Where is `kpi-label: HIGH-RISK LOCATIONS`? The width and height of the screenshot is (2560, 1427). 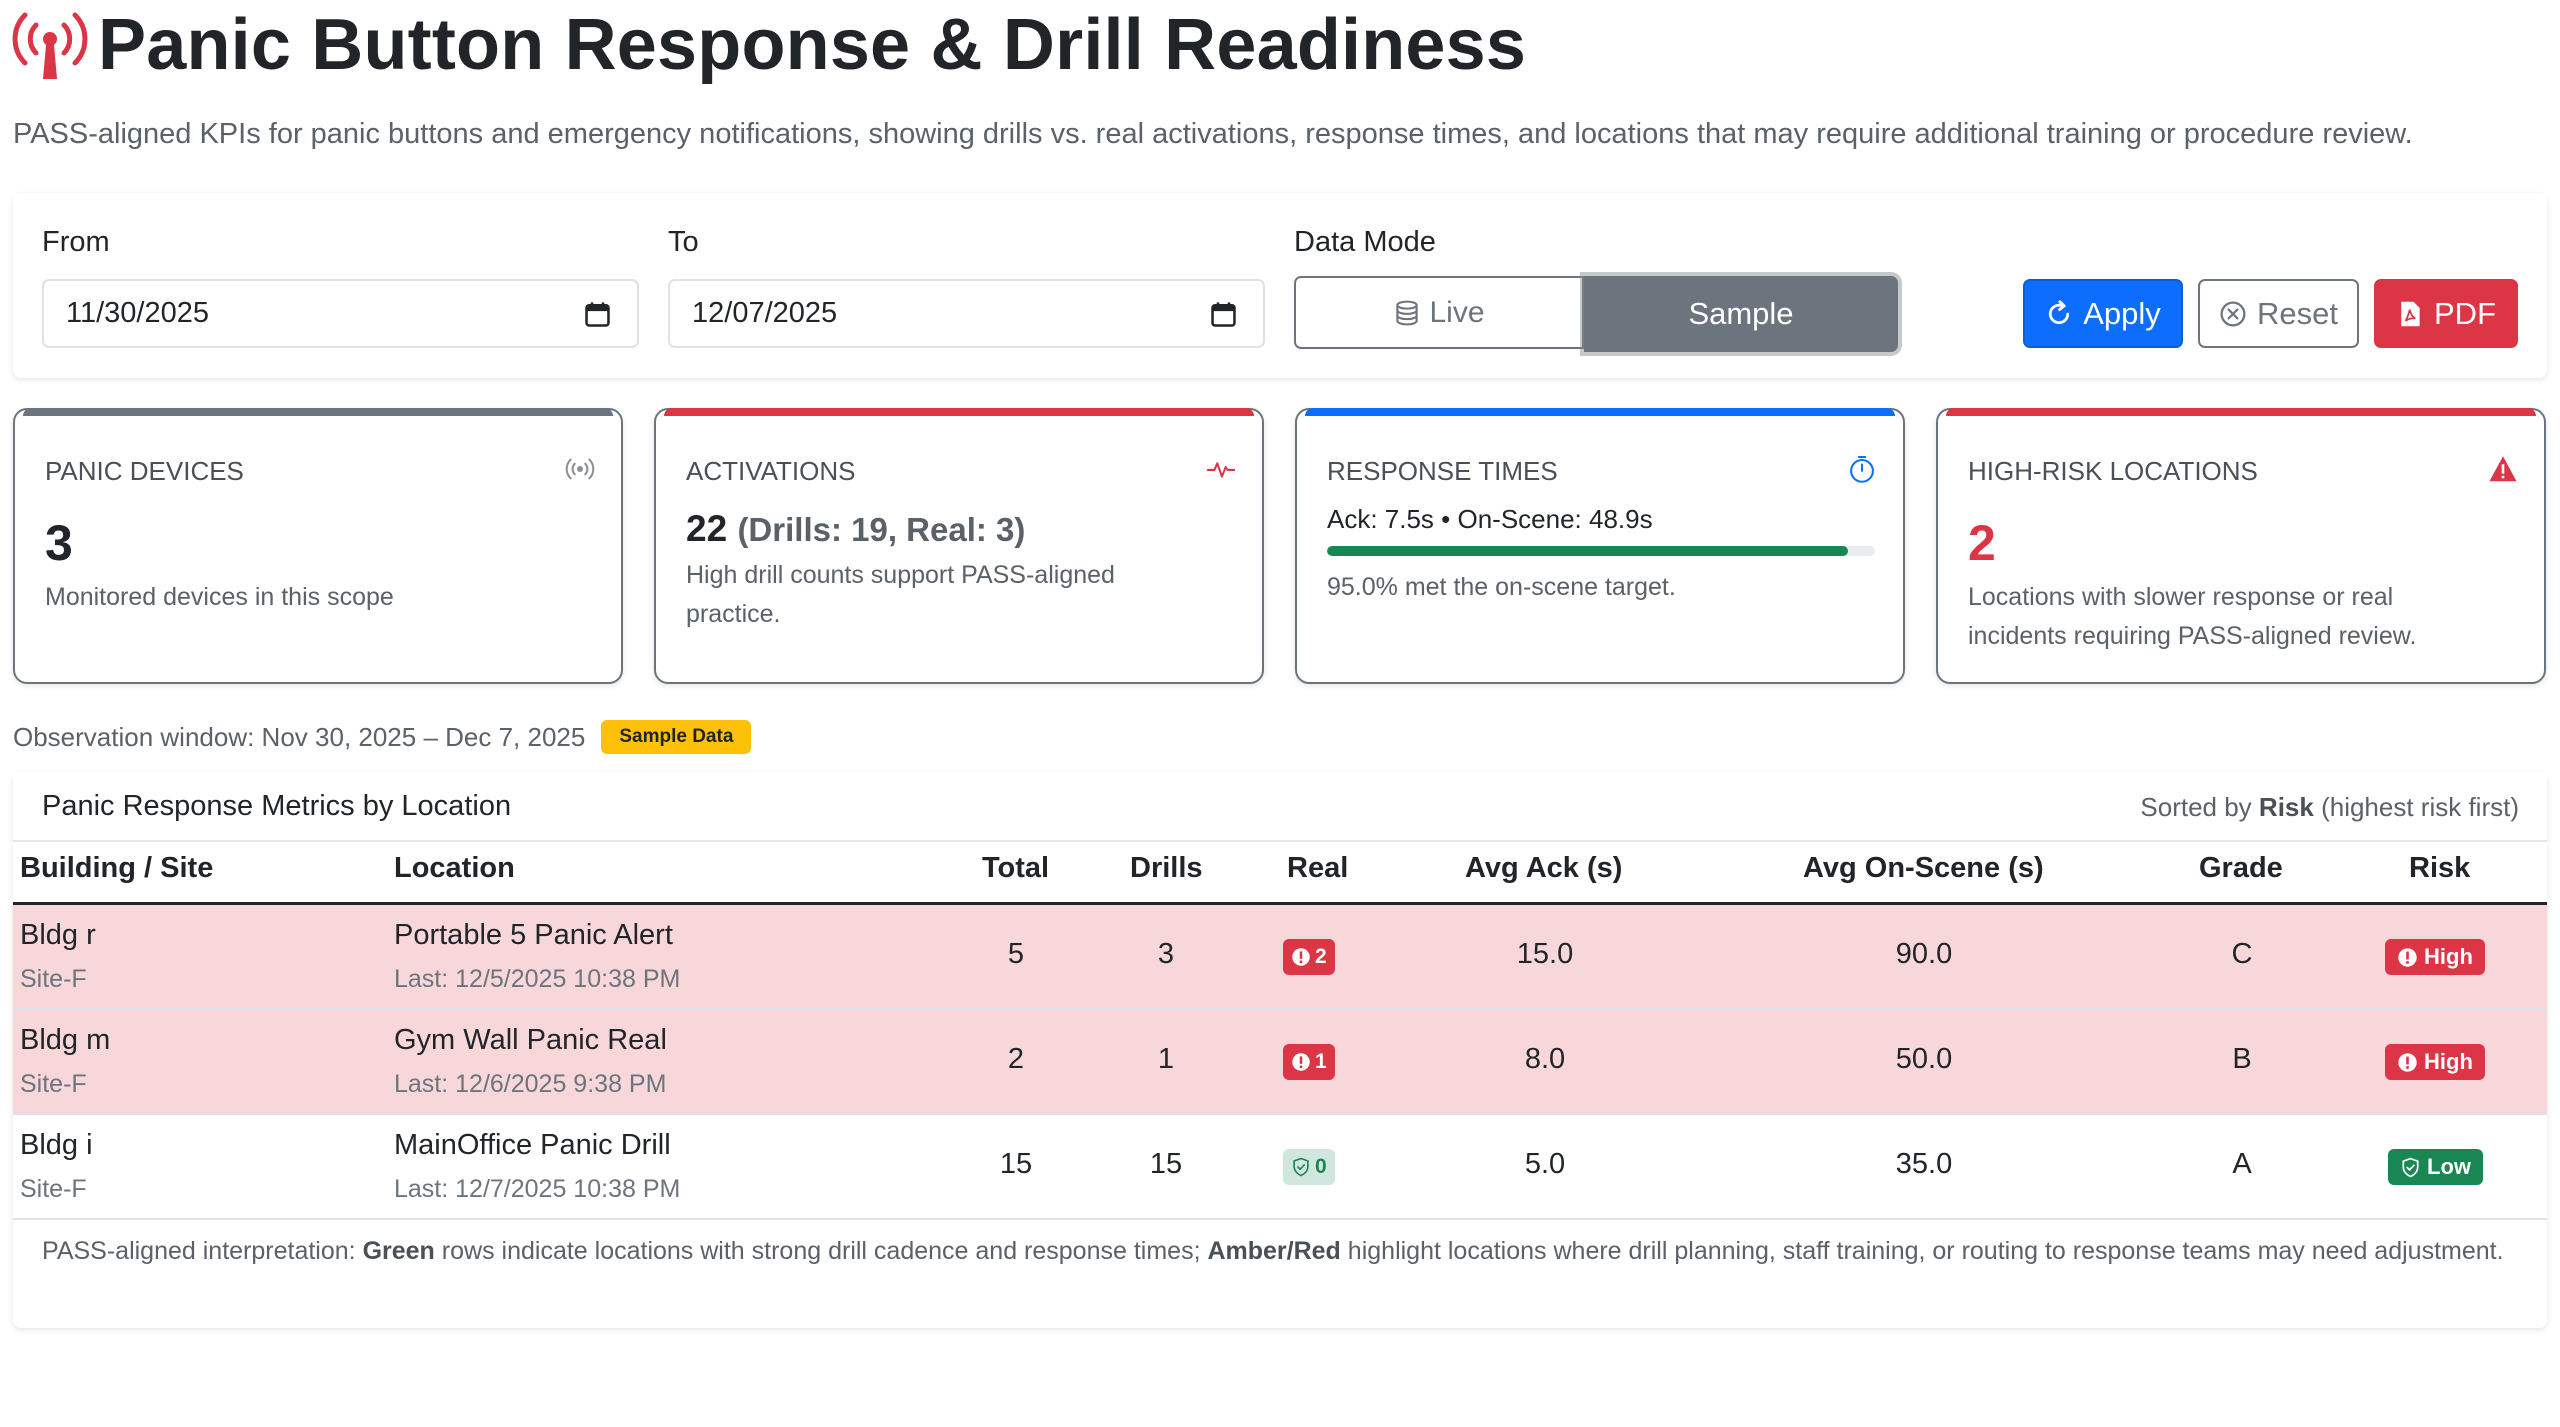 kpi-label: HIGH-RISK LOCATIONS is located at coordinates (2113, 471).